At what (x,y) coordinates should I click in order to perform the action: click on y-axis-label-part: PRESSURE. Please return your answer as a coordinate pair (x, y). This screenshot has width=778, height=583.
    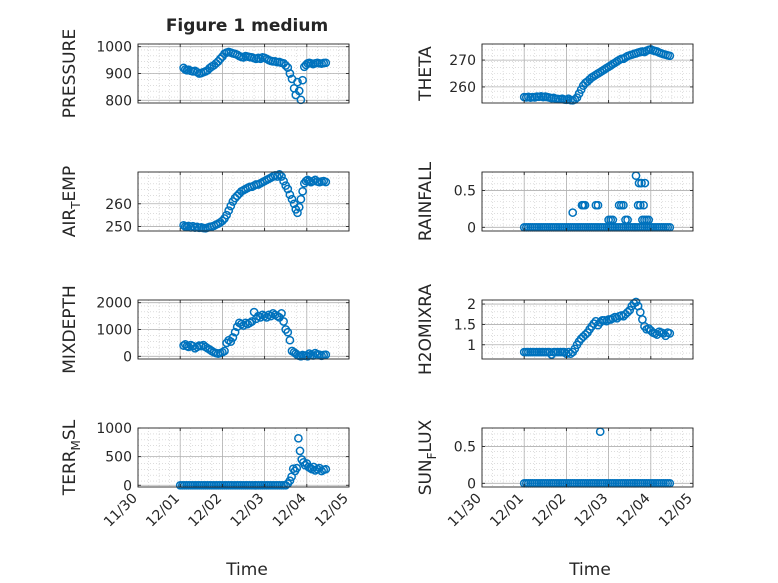
    Looking at the image, I should click on (70, 73).